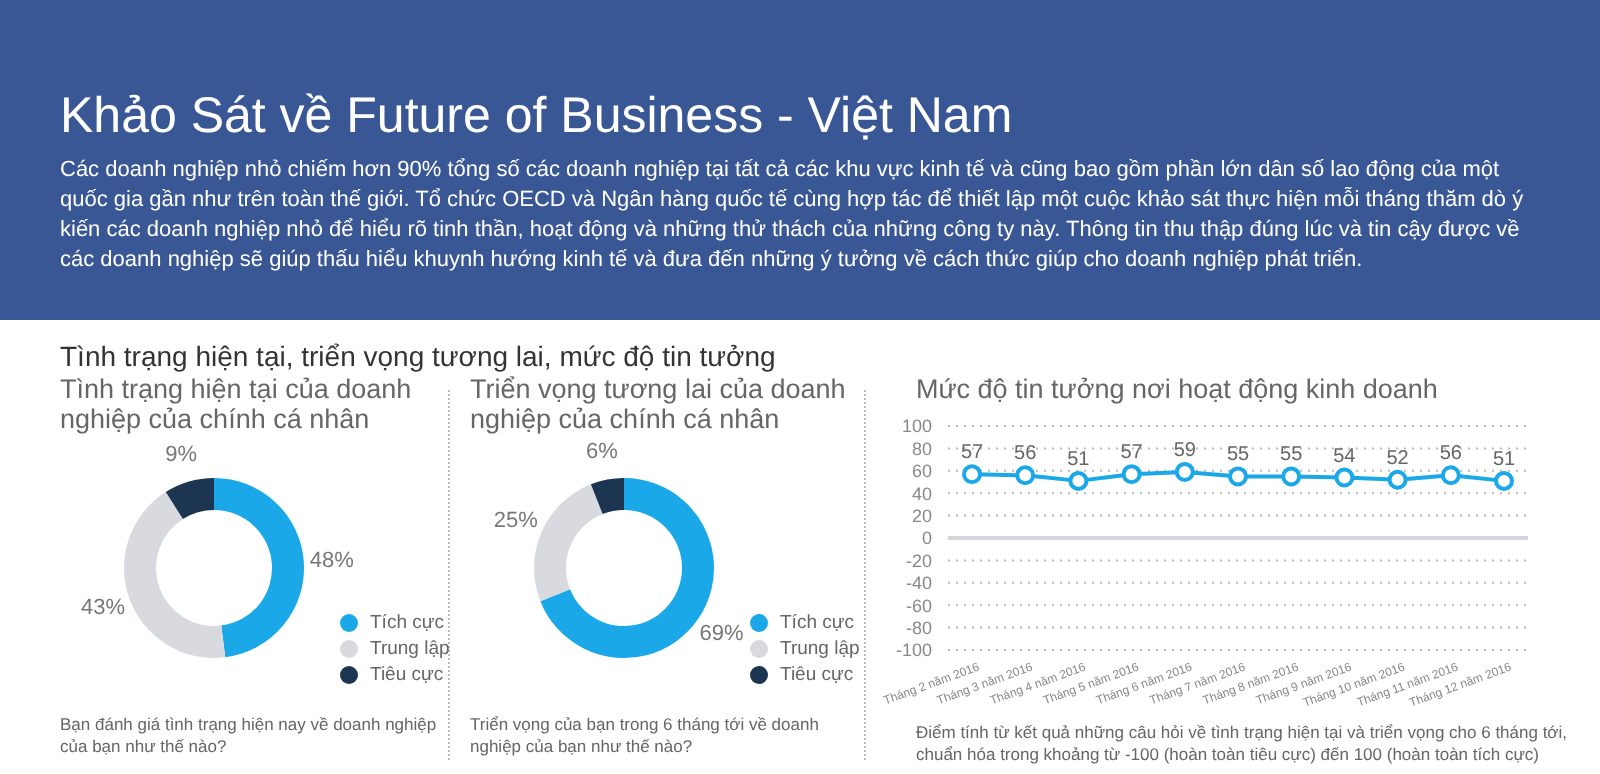 Image resolution: width=1600 pixels, height=774 pixels. Describe the element at coordinates (1177, 389) in the screenshot. I see `chart-title: Mức độ tin tưởng nơi hoạt động kinh doanh` at that location.